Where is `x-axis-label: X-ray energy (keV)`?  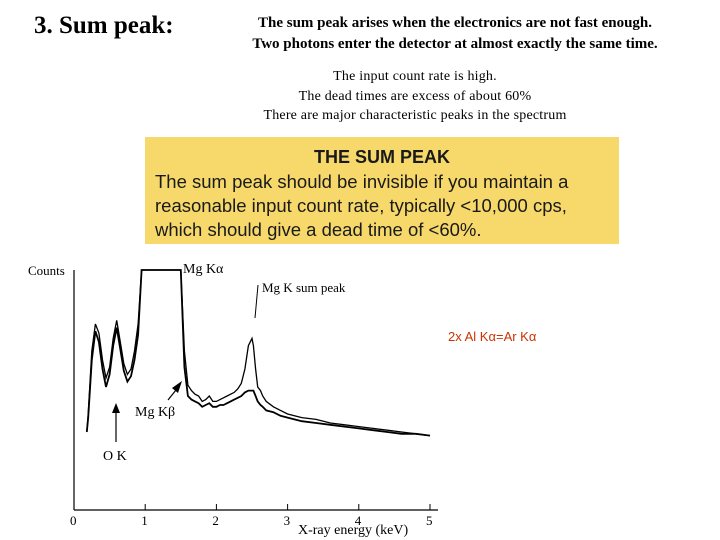
x-axis-label: X-ray energy (keV) is located at coordinates (353, 530).